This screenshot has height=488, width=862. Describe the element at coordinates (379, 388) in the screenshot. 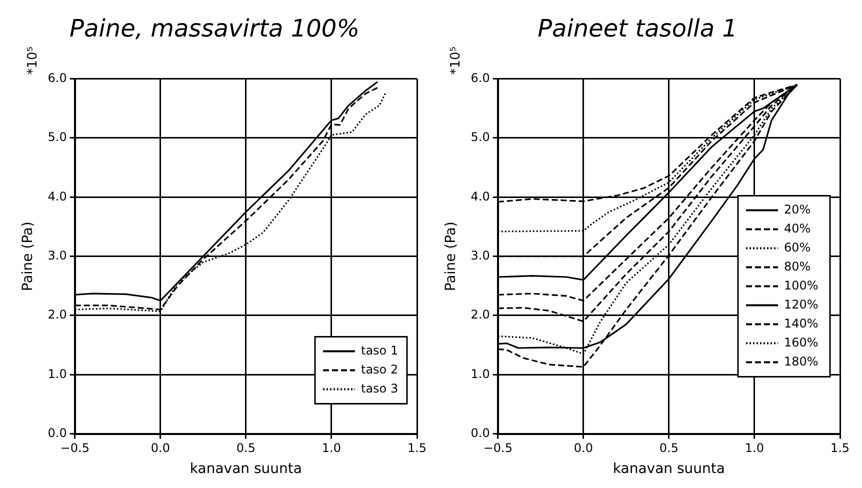

I see `legend-label: taso 3` at that location.